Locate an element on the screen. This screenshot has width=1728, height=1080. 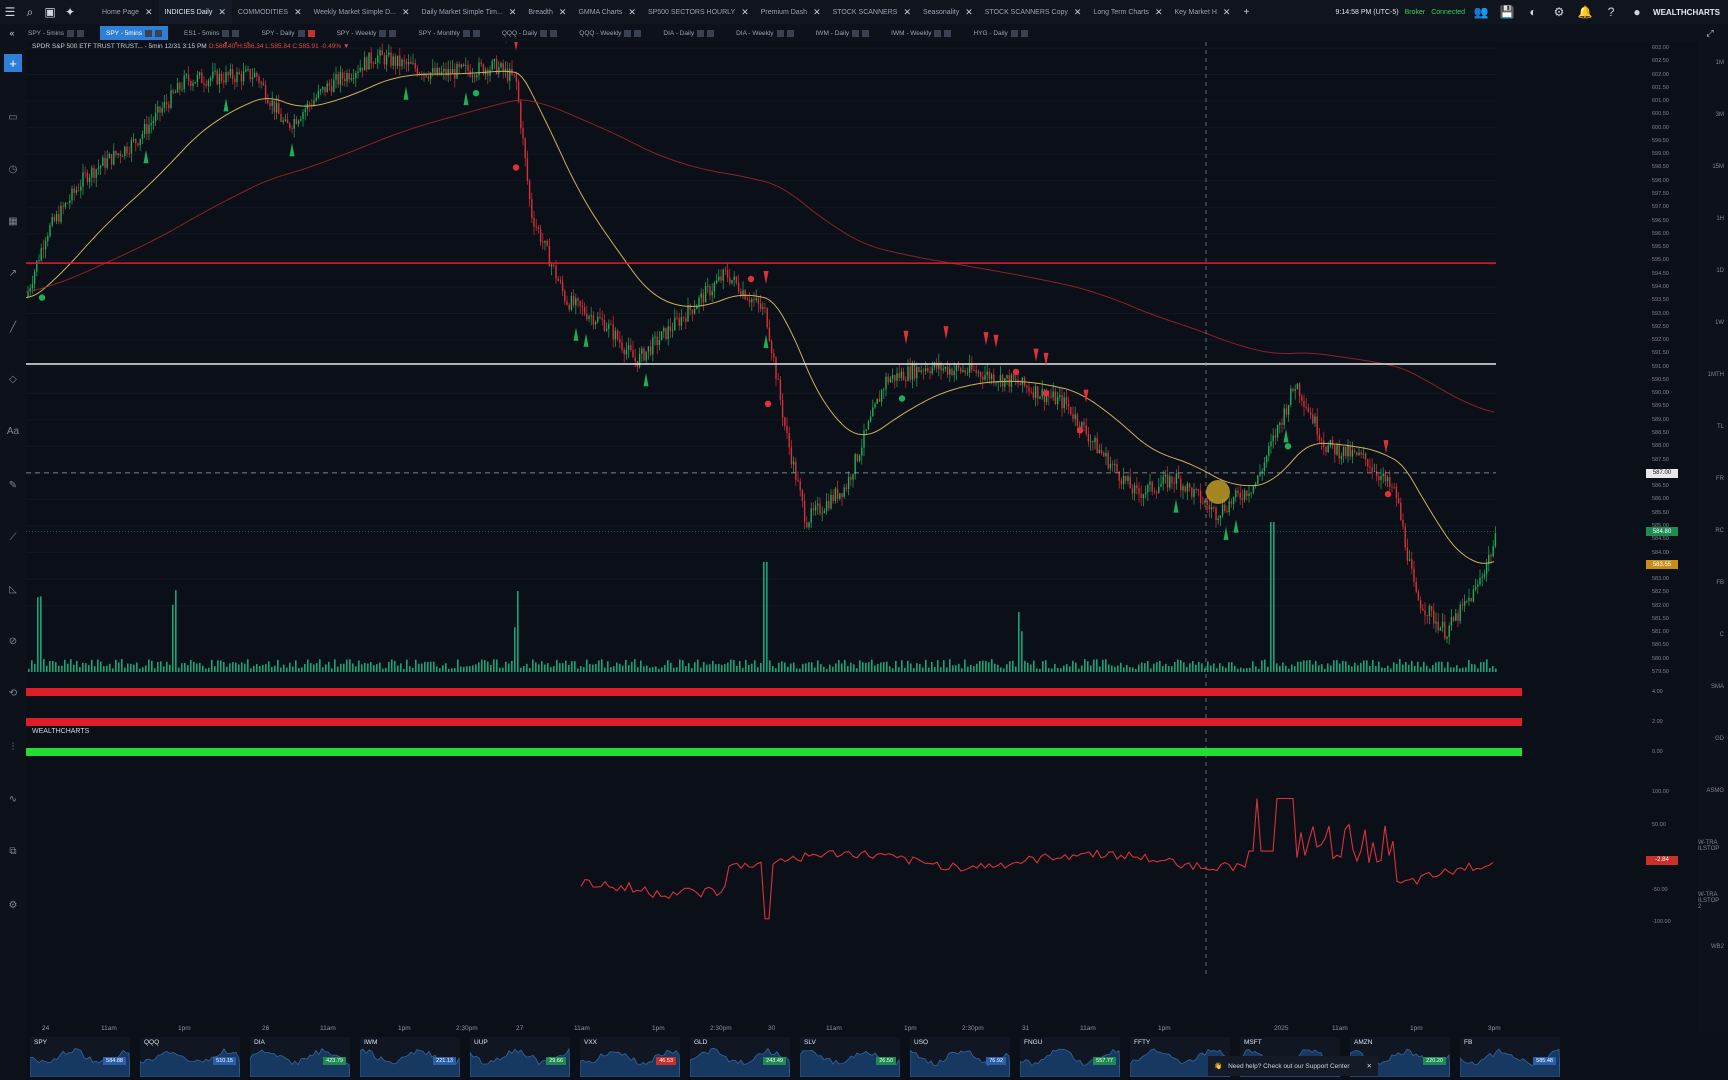
workspace-tab: Seasonality ✕ is located at coordinates (948, 12).